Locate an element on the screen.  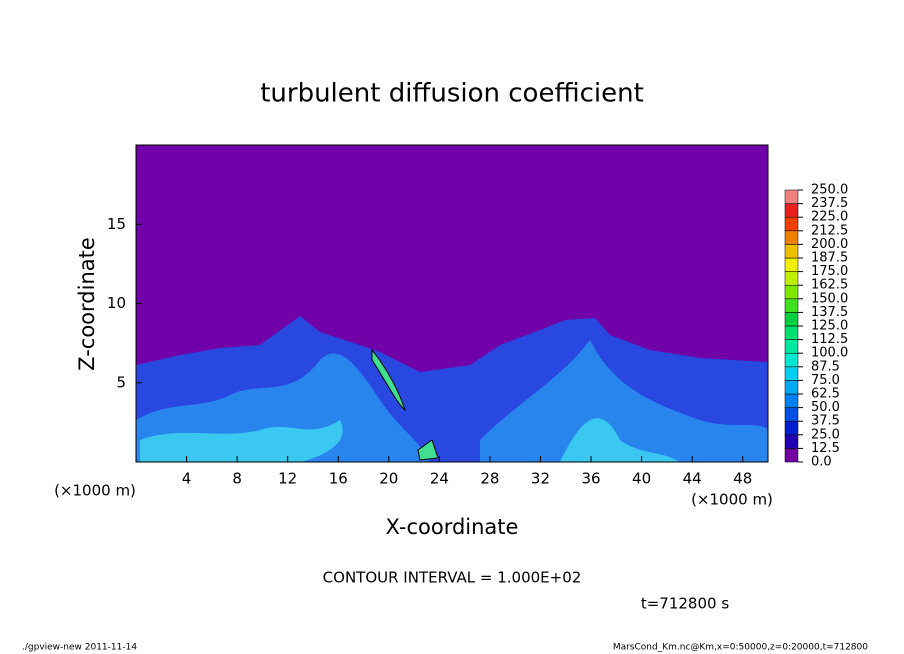
colorbar-label: 12.5 is located at coordinates (825, 448).